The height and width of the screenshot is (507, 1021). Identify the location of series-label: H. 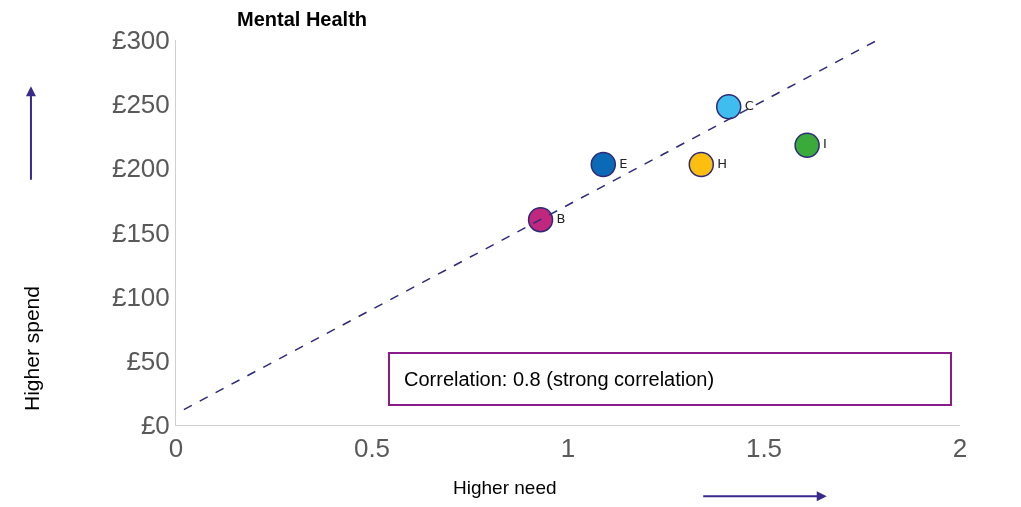
(722, 163).